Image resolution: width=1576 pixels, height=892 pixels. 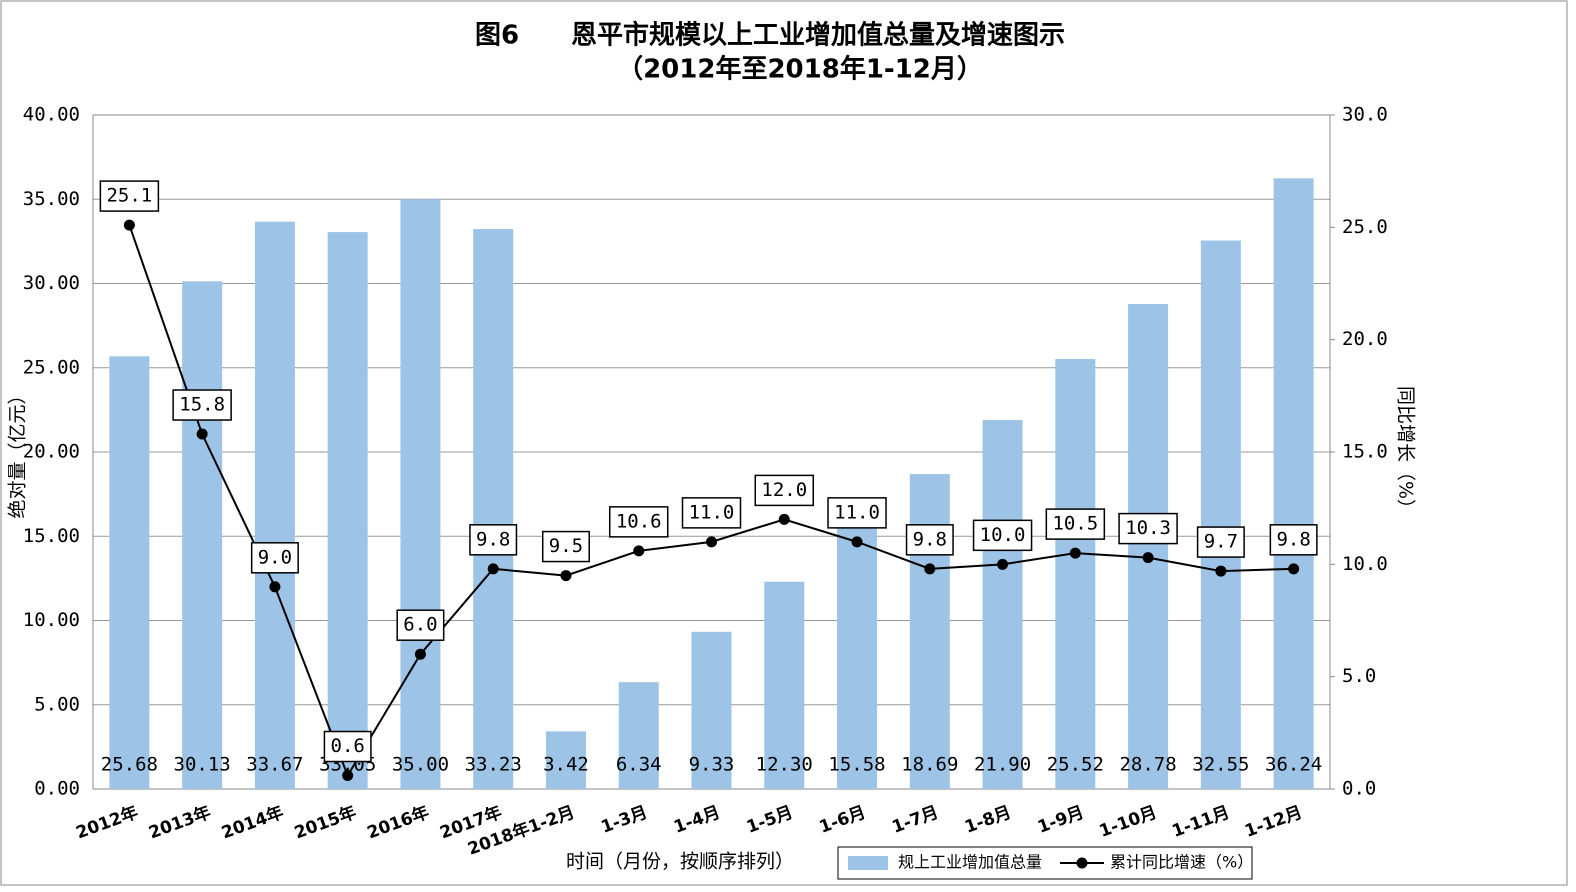 What do you see at coordinates (274, 765) in the screenshot?
I see `bar-value-label: 33.67` at bounding box center [274, 765].